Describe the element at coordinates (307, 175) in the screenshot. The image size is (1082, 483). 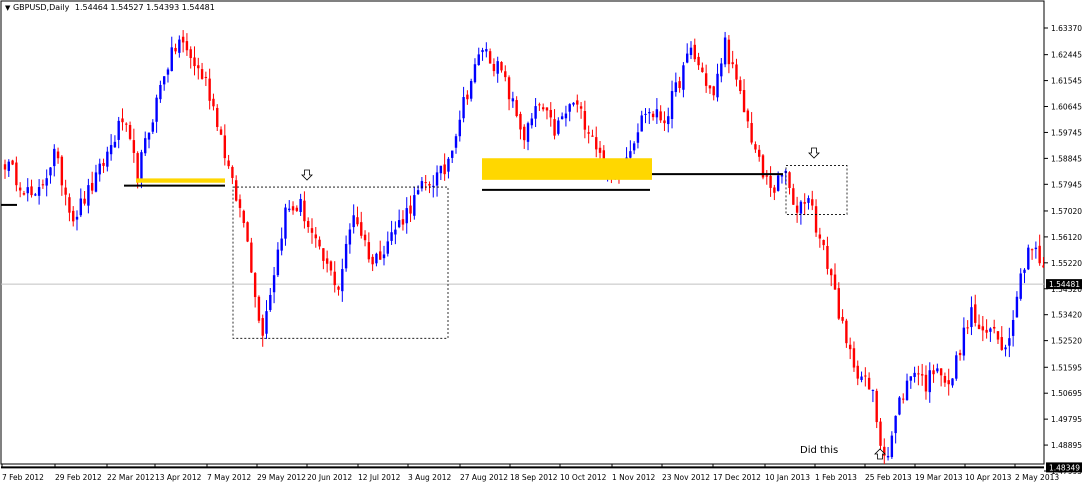
I see `arrow-down-icon` at that location.